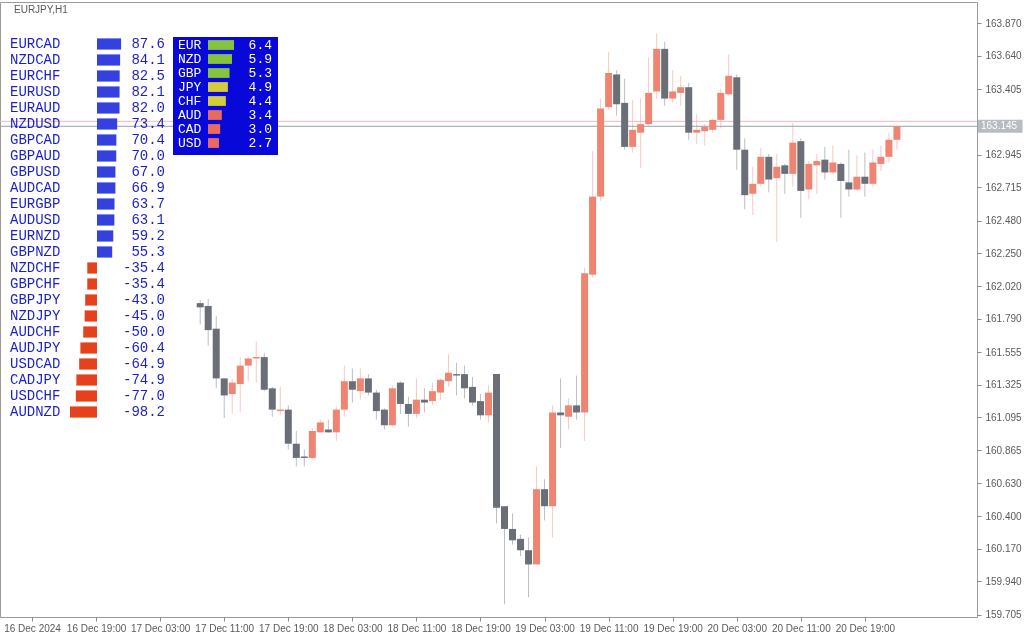 This screenshot has height=640, width=1024. Describe the element at coordinates (35, 76) in the screenshot. I see `y-tick-label: EURCHF` at that location.